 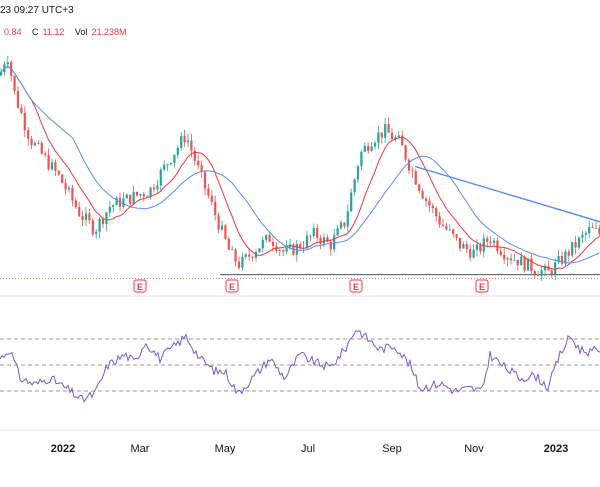 I want to click on time-axis-tick-label: May, so click(x=225, y=449).